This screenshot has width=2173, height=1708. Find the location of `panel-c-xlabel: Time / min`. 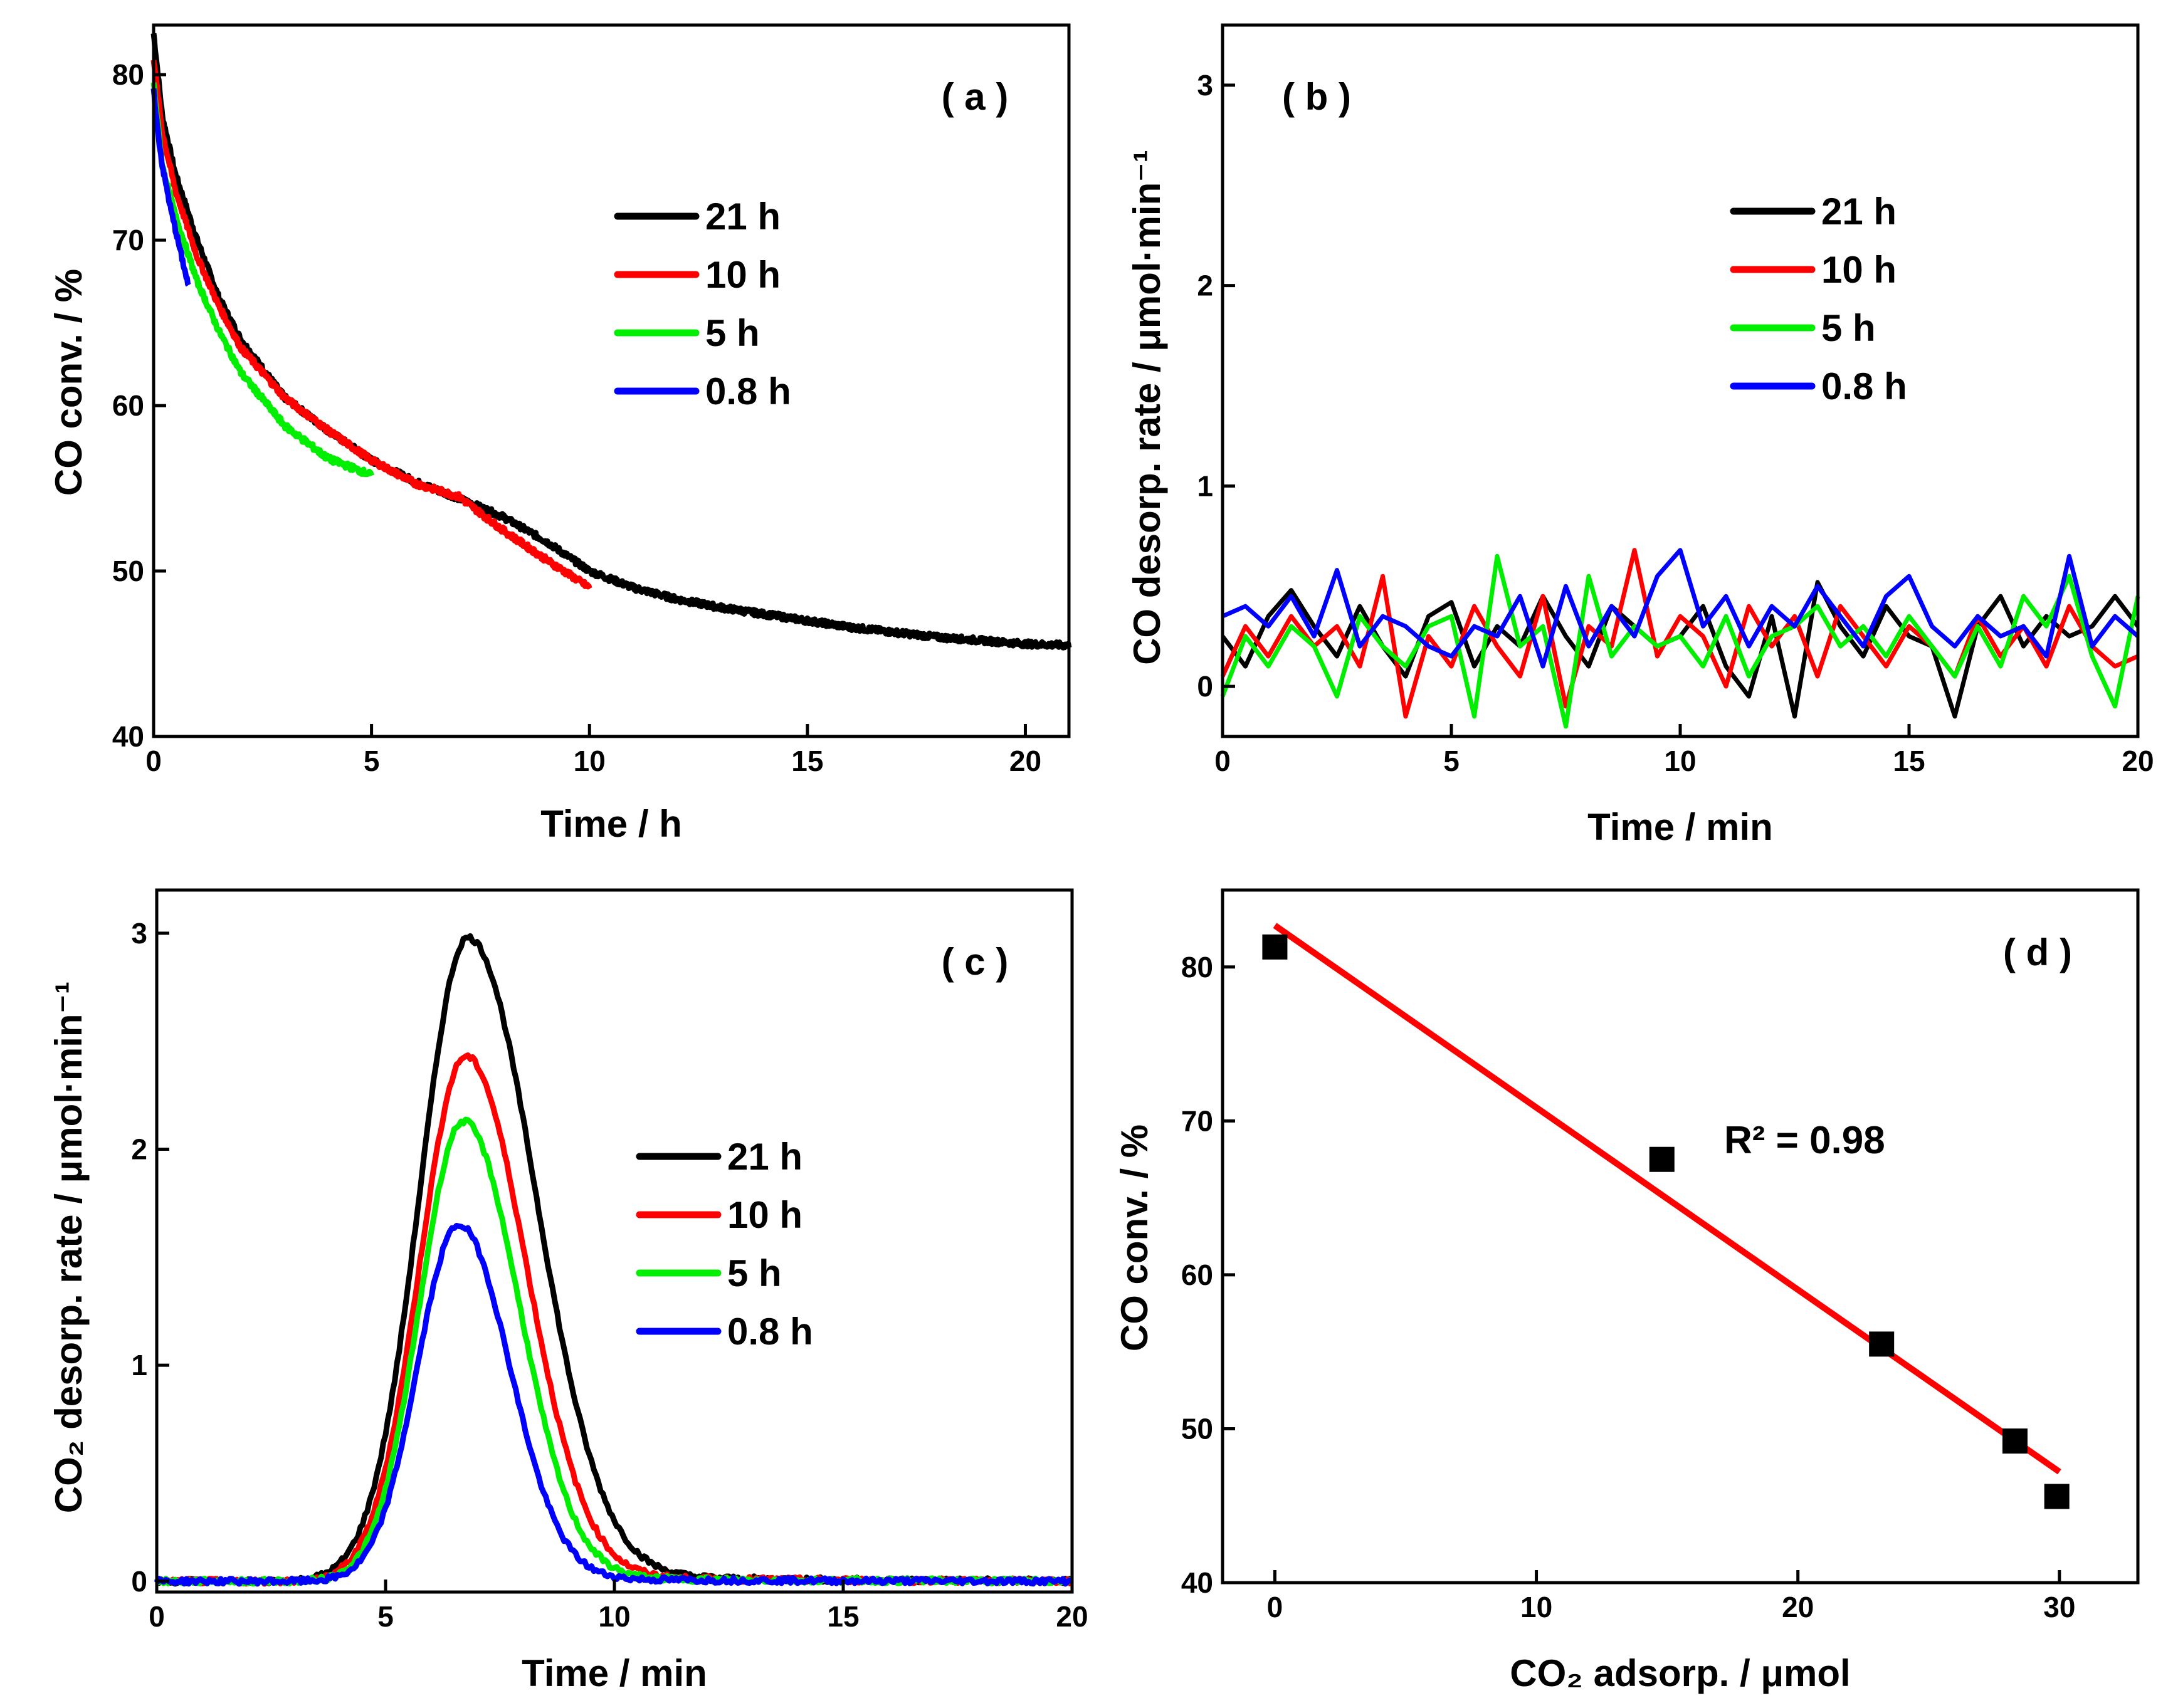

panel-c-xlabel: Time / min is located at coordinates (614, 1673).